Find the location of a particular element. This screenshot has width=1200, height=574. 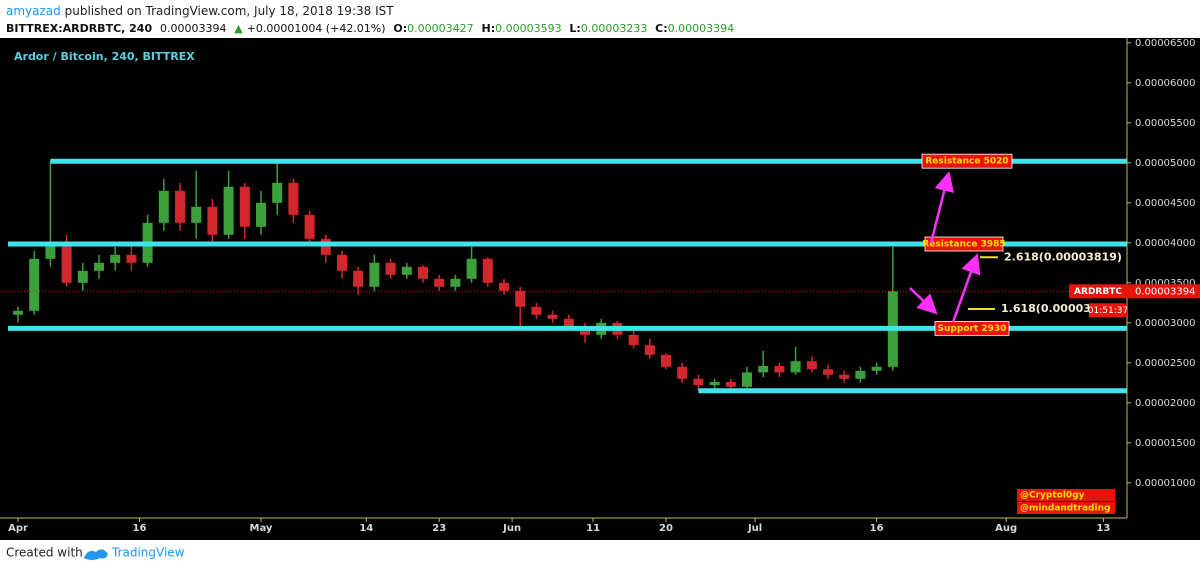

countdown-box is located at coordinates (1108, 310).